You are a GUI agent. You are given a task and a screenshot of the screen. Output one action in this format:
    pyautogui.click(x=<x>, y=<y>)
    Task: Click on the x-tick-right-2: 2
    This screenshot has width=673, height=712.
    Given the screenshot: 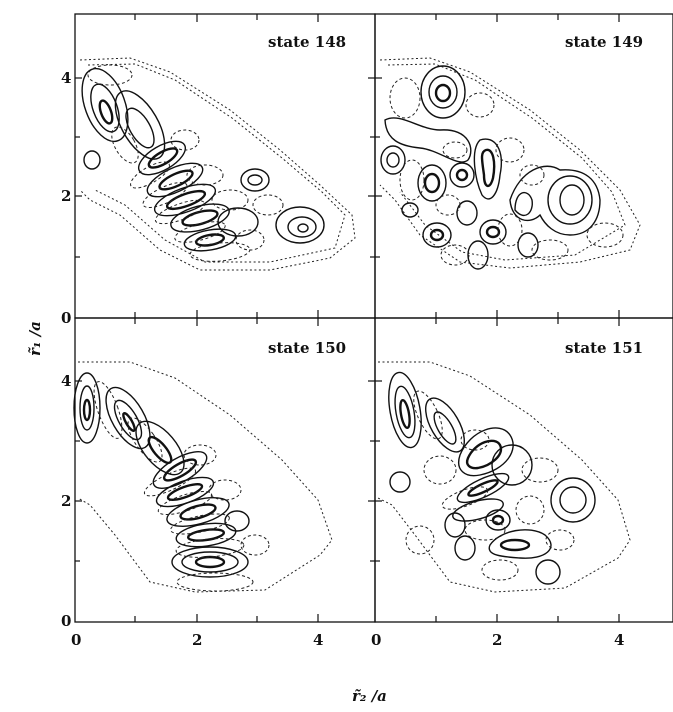 What is the action you would take?
    pyautogui.click(x=497, y=640)
    